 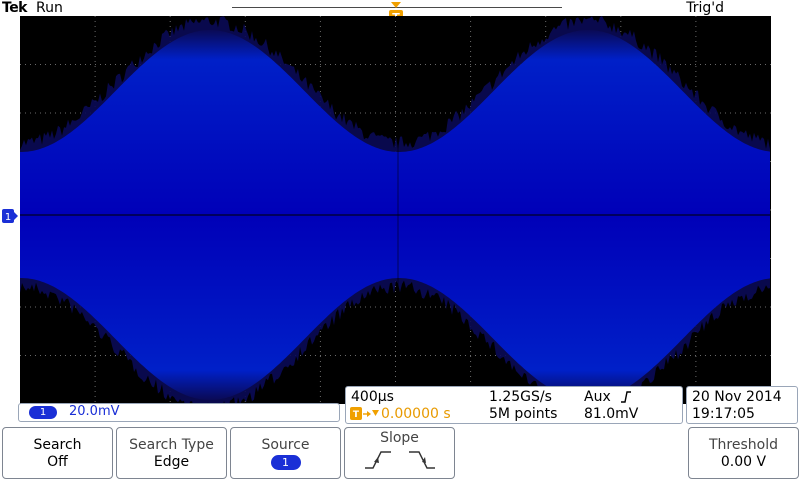 I want to click on trigger-position-arrow-icon, so click(x=396, y=5).